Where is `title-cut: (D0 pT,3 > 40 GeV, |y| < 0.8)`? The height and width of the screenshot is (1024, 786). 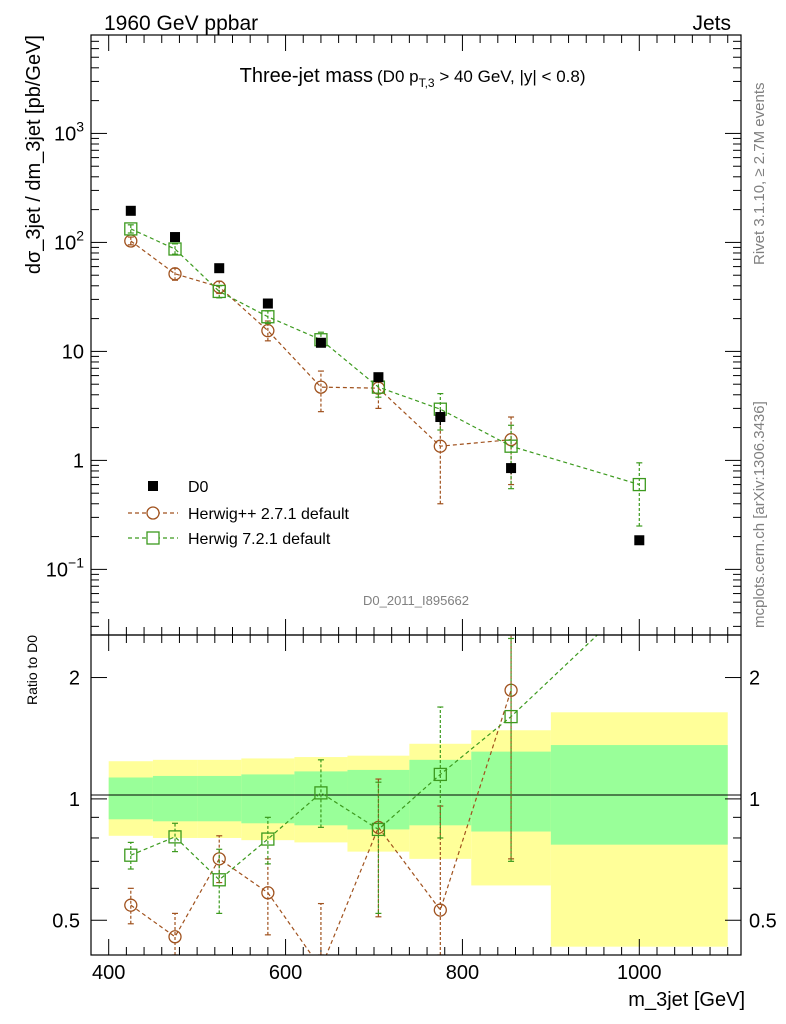 title-cut: (D0 pT,3 > 40 GeV, |y| < 0.8) is located at coordinates (481, 78).